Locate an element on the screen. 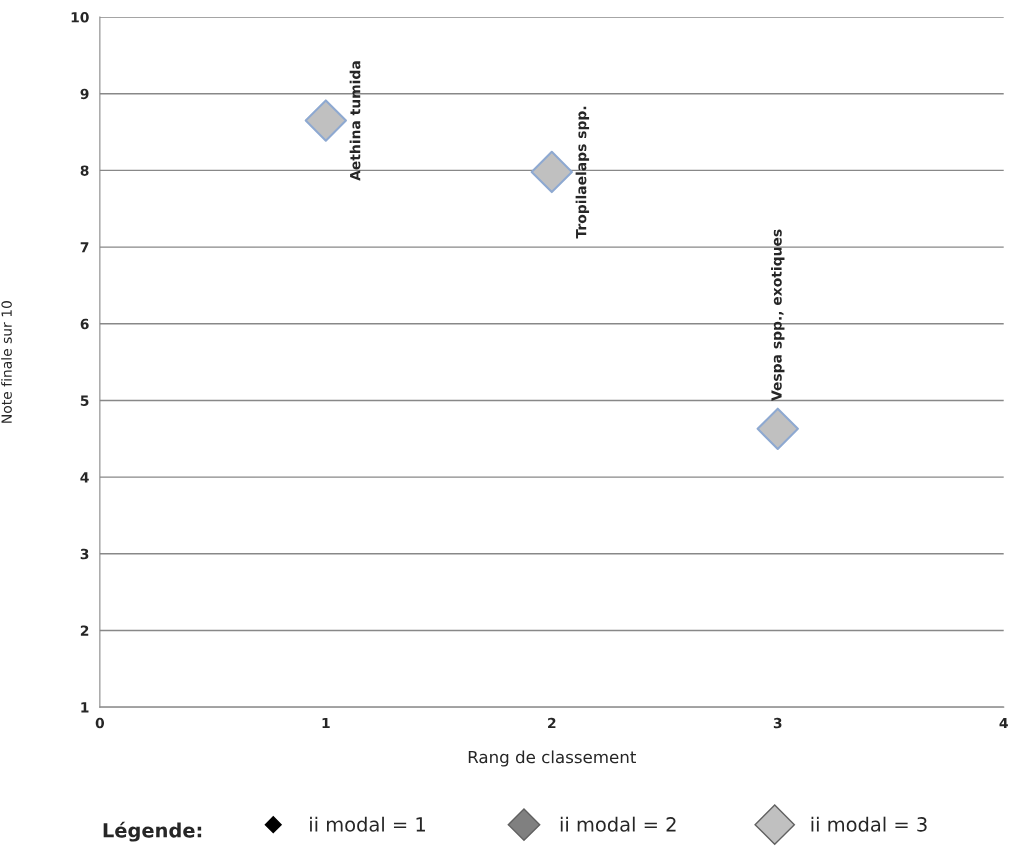 The height and width of the screenshot is (853, 1019). y-tick-label: 9 is located at coordinates (84, 94).